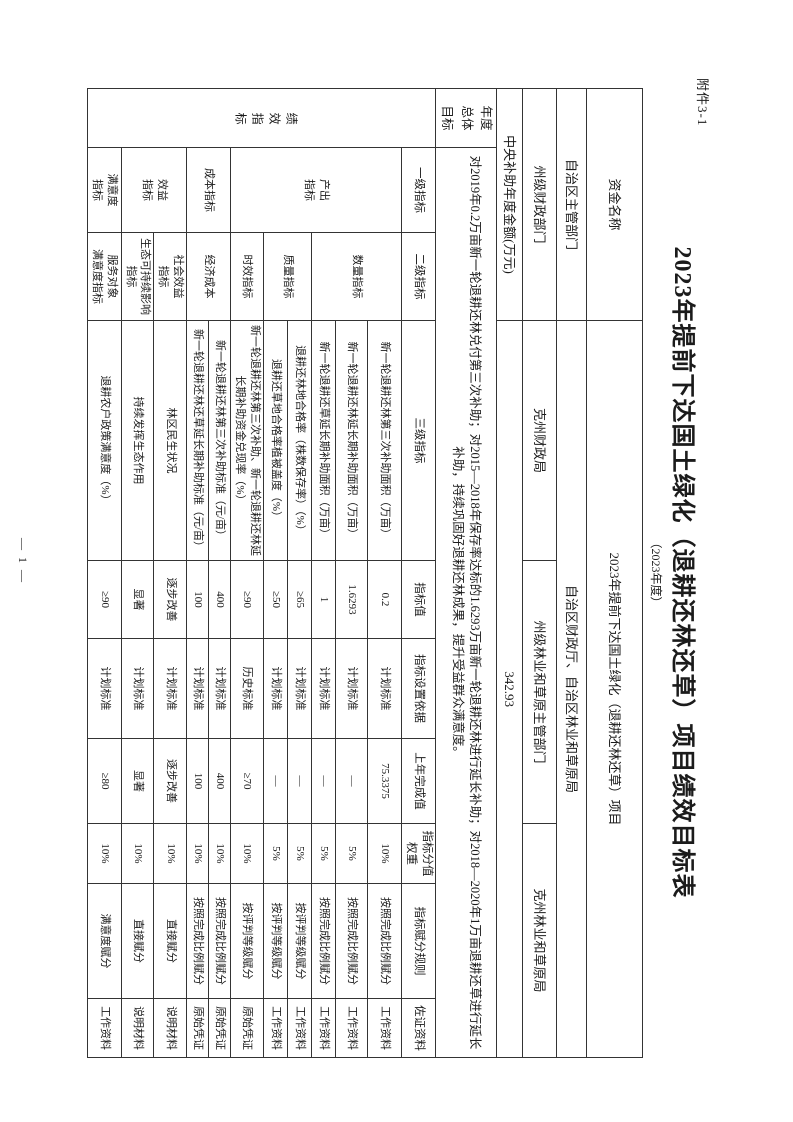 This screenshot has width=793, height=1122. What do you see at coordinates (170, 276) in the screenshot?
I see `level2-social-cell: 社会效益 指标` at bounding box center [170, 276].